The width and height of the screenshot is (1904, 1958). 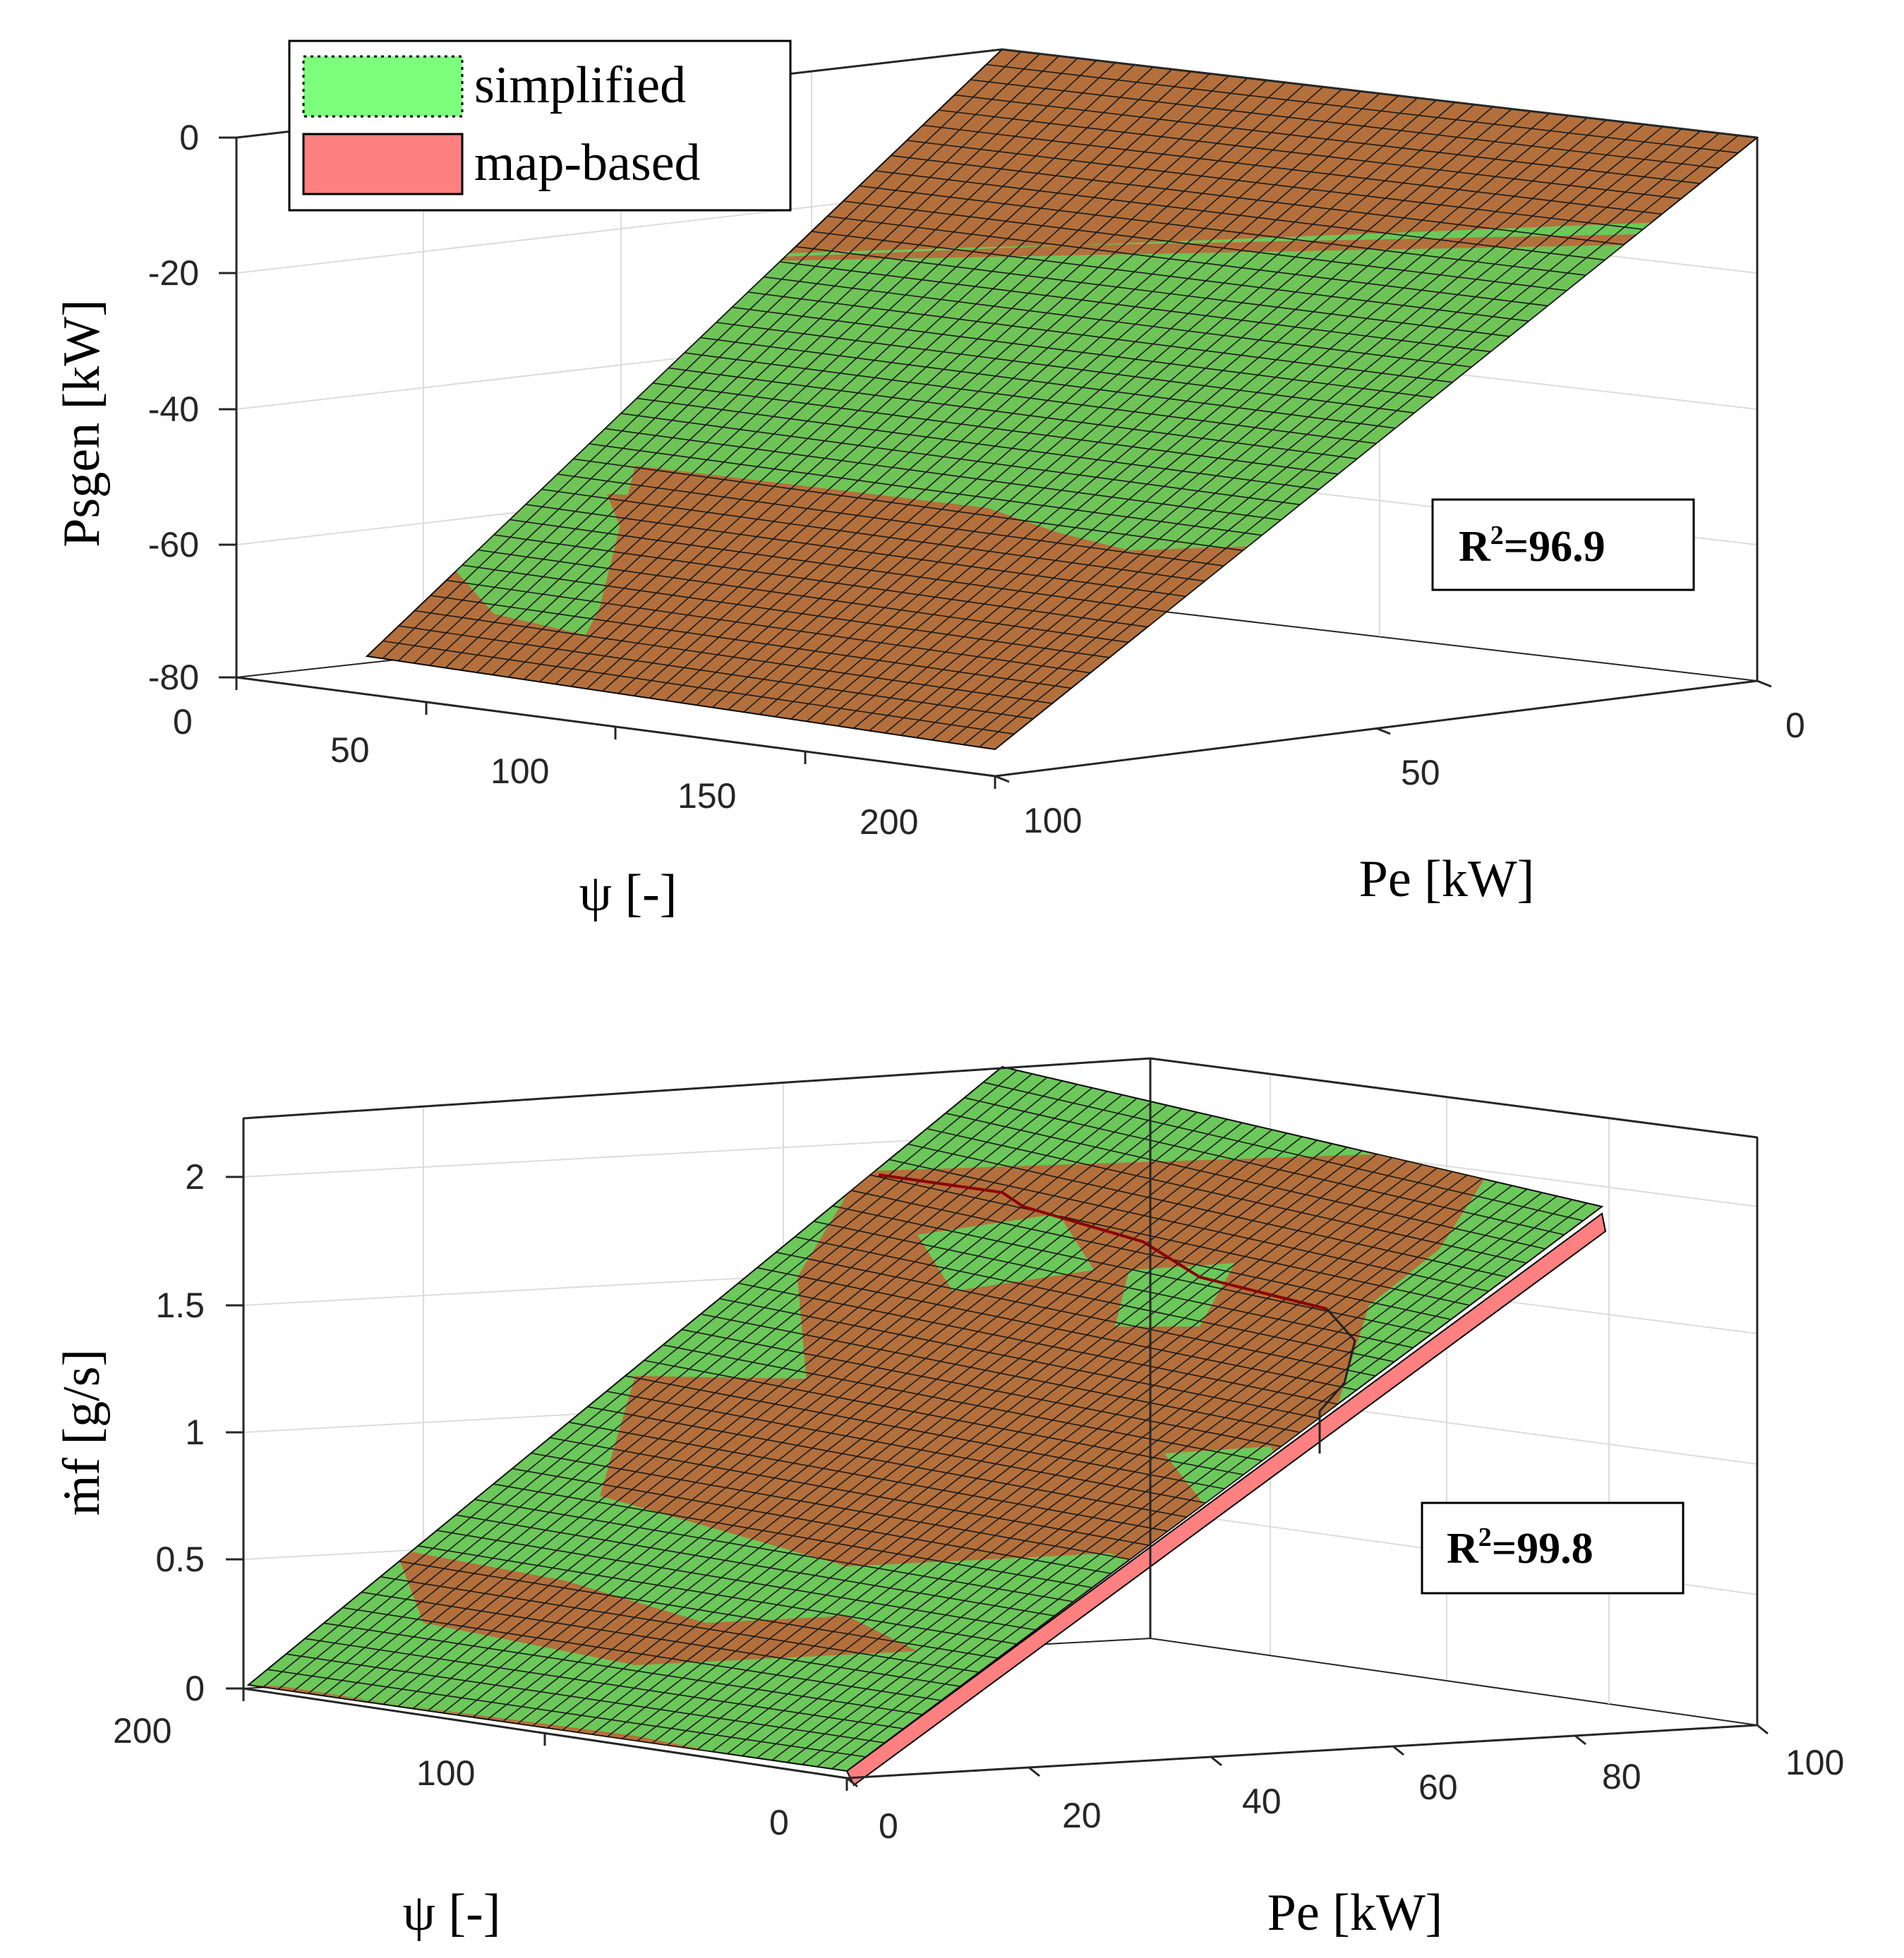 What do you see at coordinates (180, 1305) in the screenshot?
I see `z-tick: 1.5` at bounding box center [180, 1305].